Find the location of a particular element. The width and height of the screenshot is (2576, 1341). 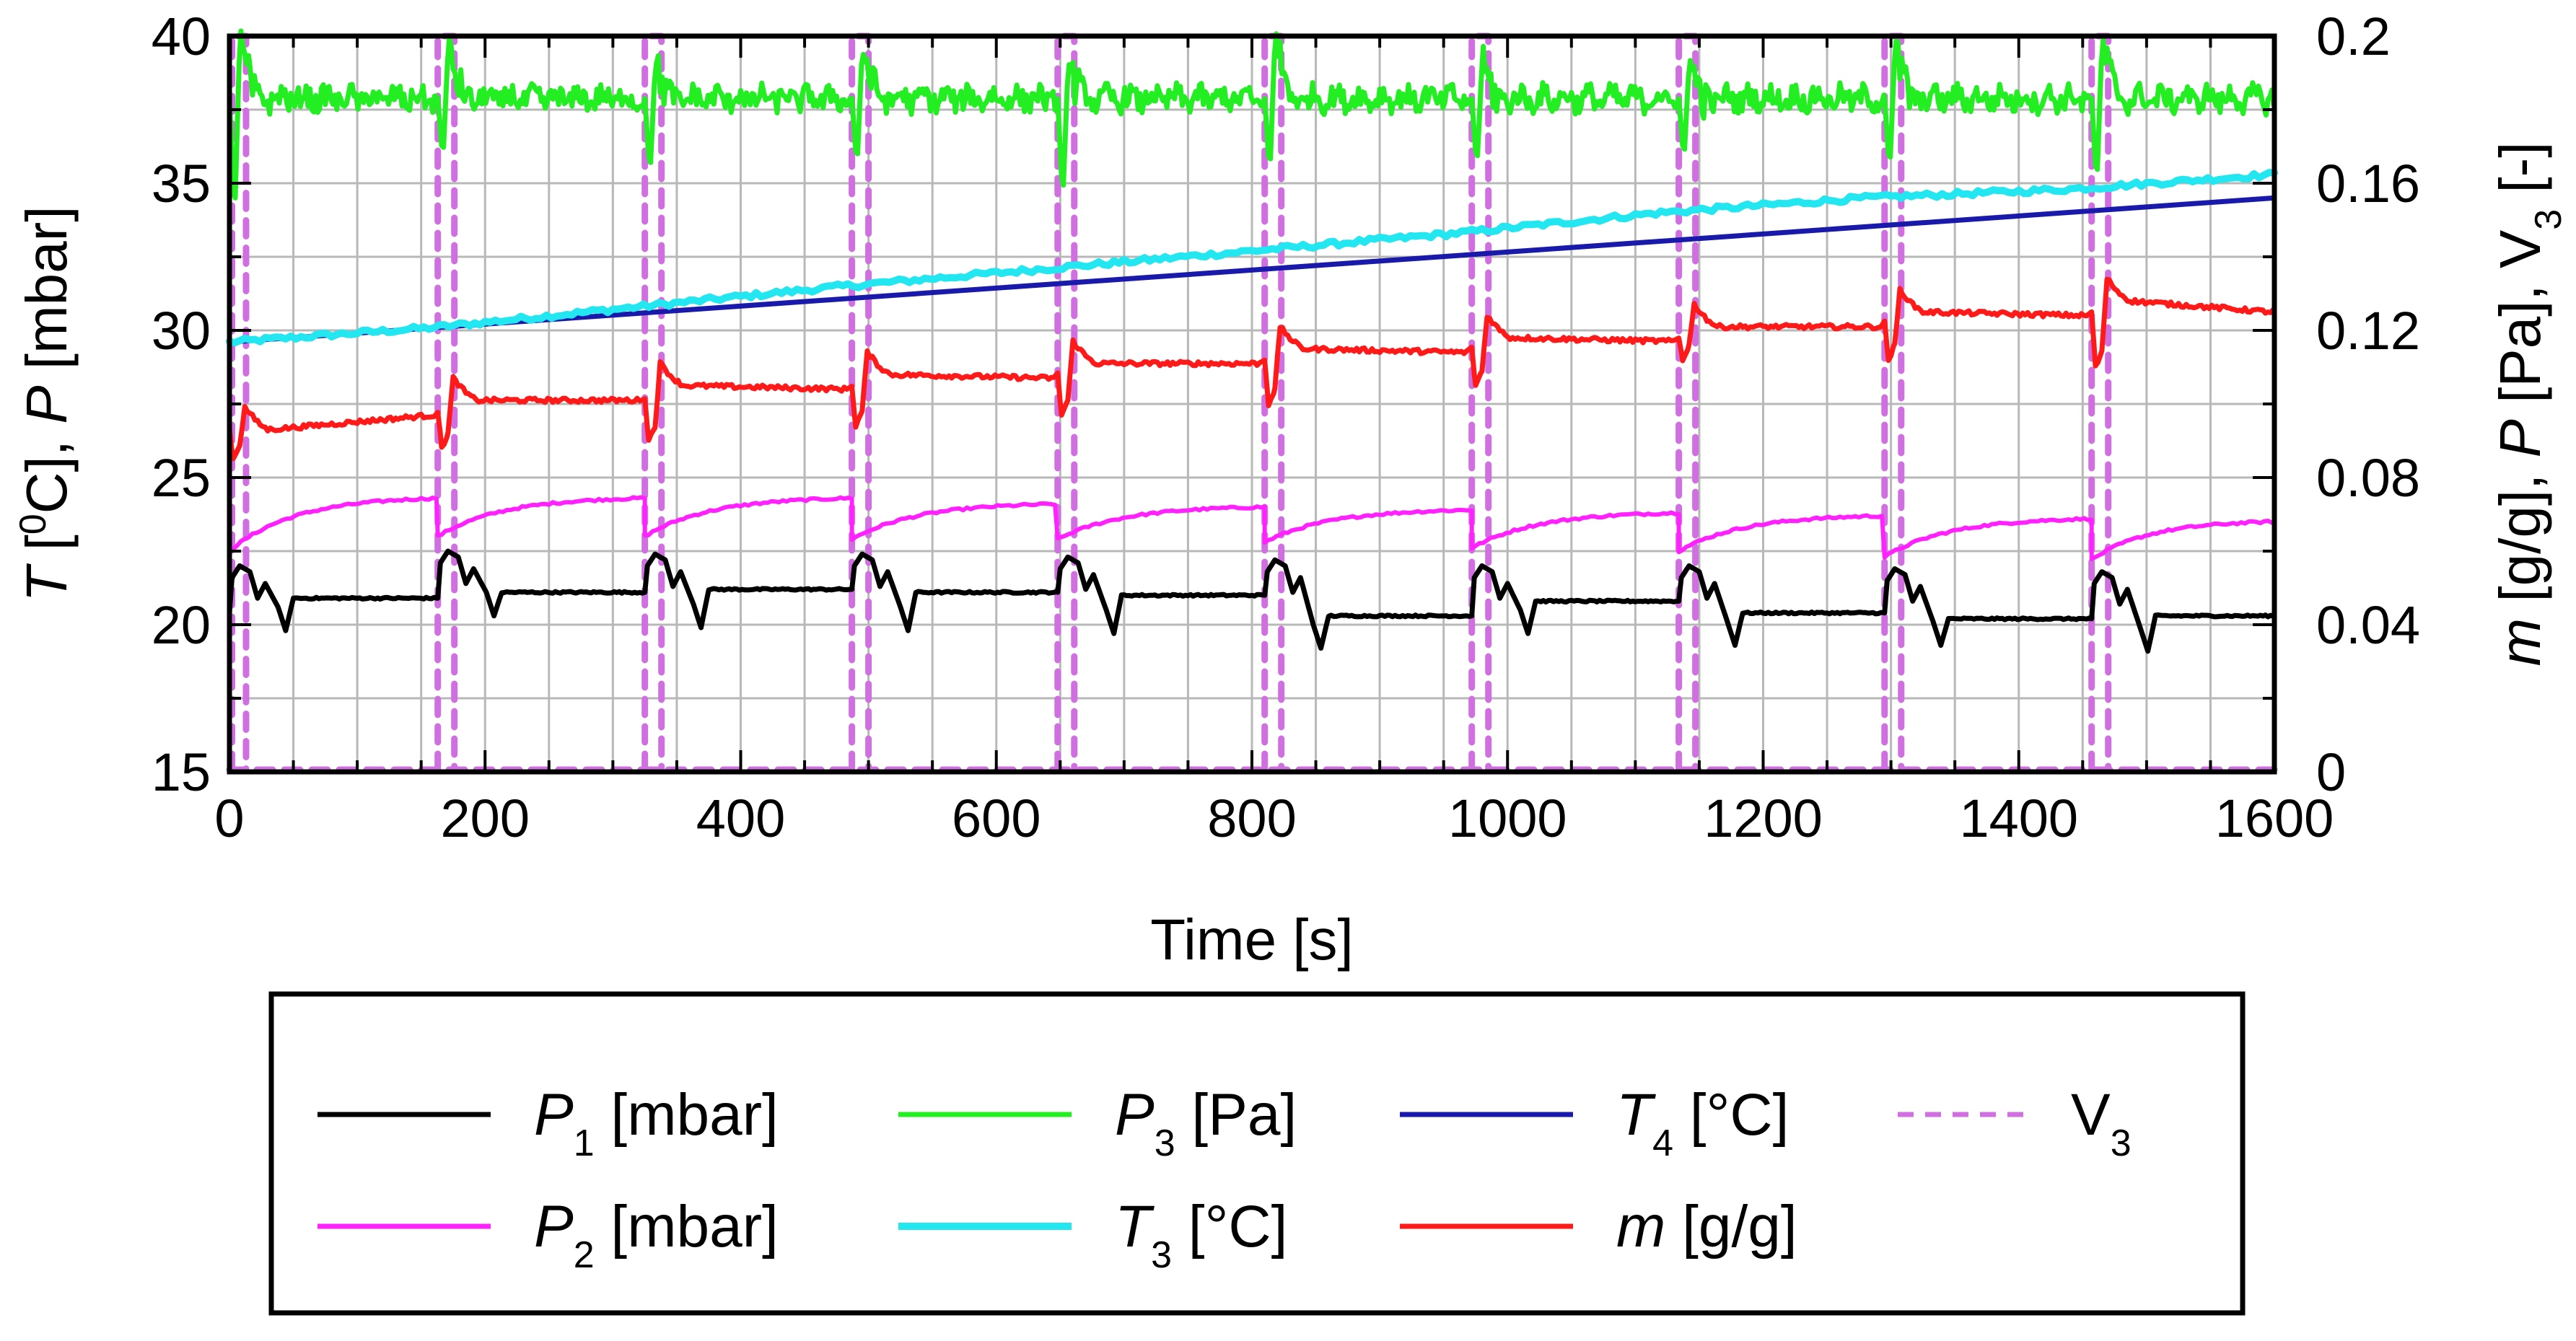

legend-label-sub: 4 is located at coordinates (1662, 1143).